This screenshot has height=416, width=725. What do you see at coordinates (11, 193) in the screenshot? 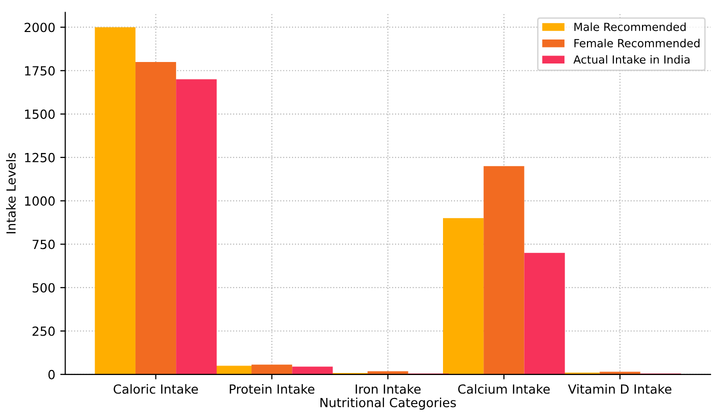
I see `y-axis-title: Intake Levels` at bounding box center [11, 193].